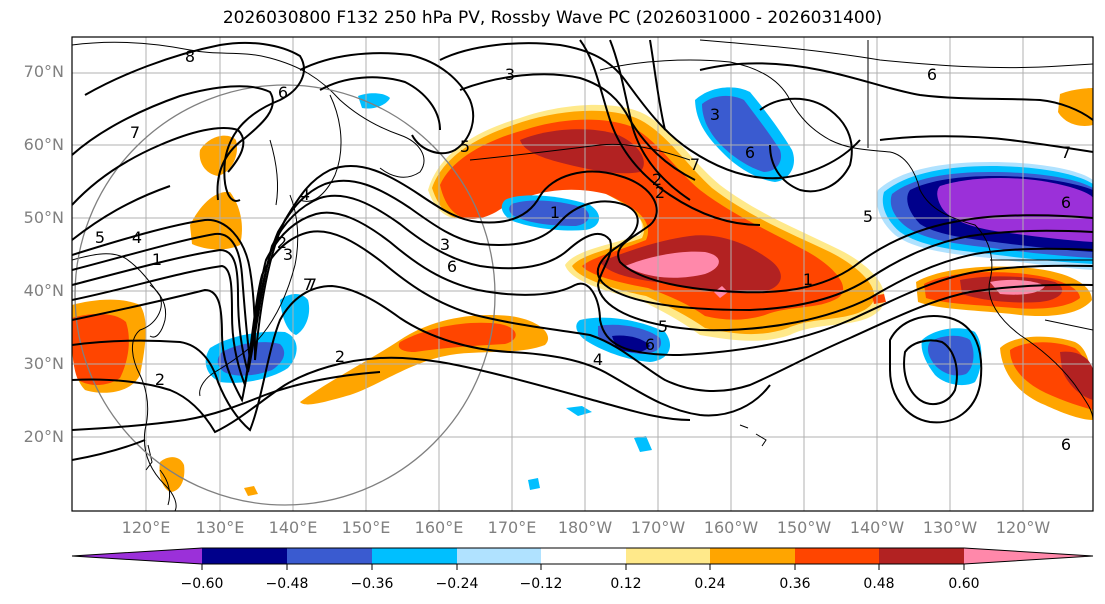 The image size is (1105, 604). What do you see at coordinates (896, 91) in the screenshot?
I see `pv-contour-alaska-north` at bounding box center [896, 91].